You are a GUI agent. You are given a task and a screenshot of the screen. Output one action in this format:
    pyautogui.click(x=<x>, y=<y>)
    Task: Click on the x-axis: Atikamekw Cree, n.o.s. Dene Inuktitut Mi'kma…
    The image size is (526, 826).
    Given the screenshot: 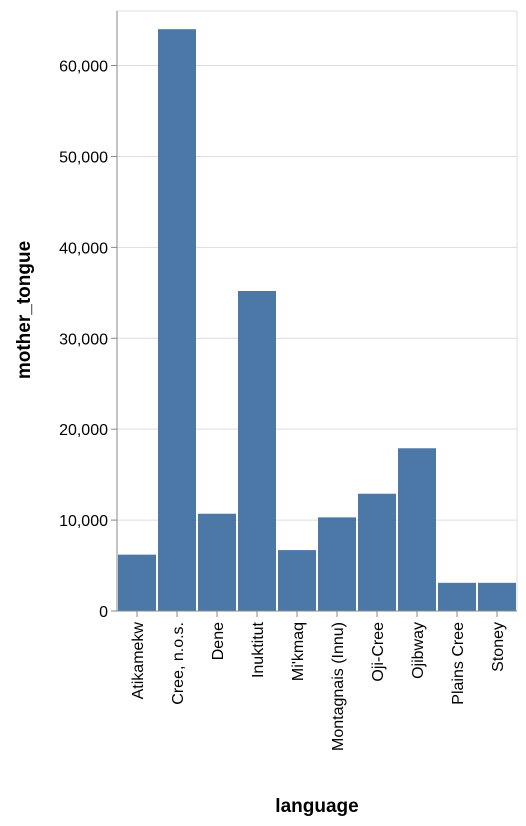 What is the action you would take?
    pyautogui.click(x=317, y=680)
    